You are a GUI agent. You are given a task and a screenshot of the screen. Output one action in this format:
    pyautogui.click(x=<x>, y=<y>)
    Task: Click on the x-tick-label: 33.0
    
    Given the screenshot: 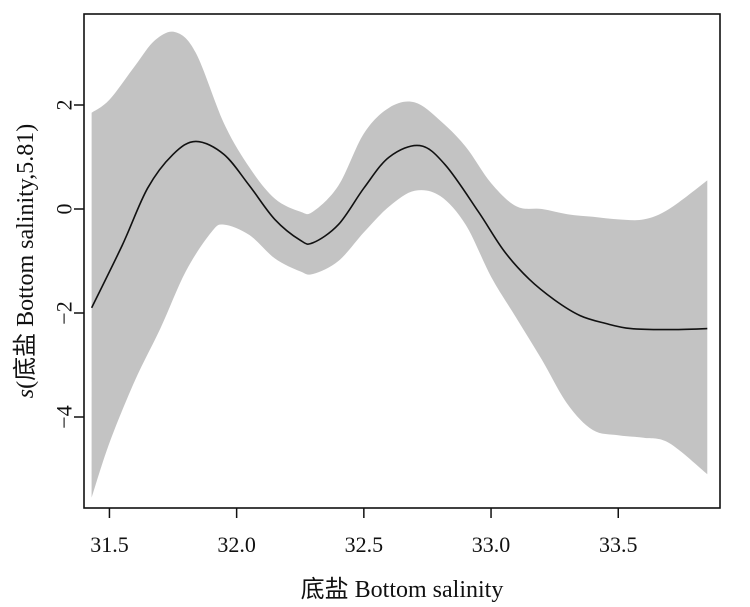 What is the action you would take?
    pyautogui.click(x=491, y=544)
    